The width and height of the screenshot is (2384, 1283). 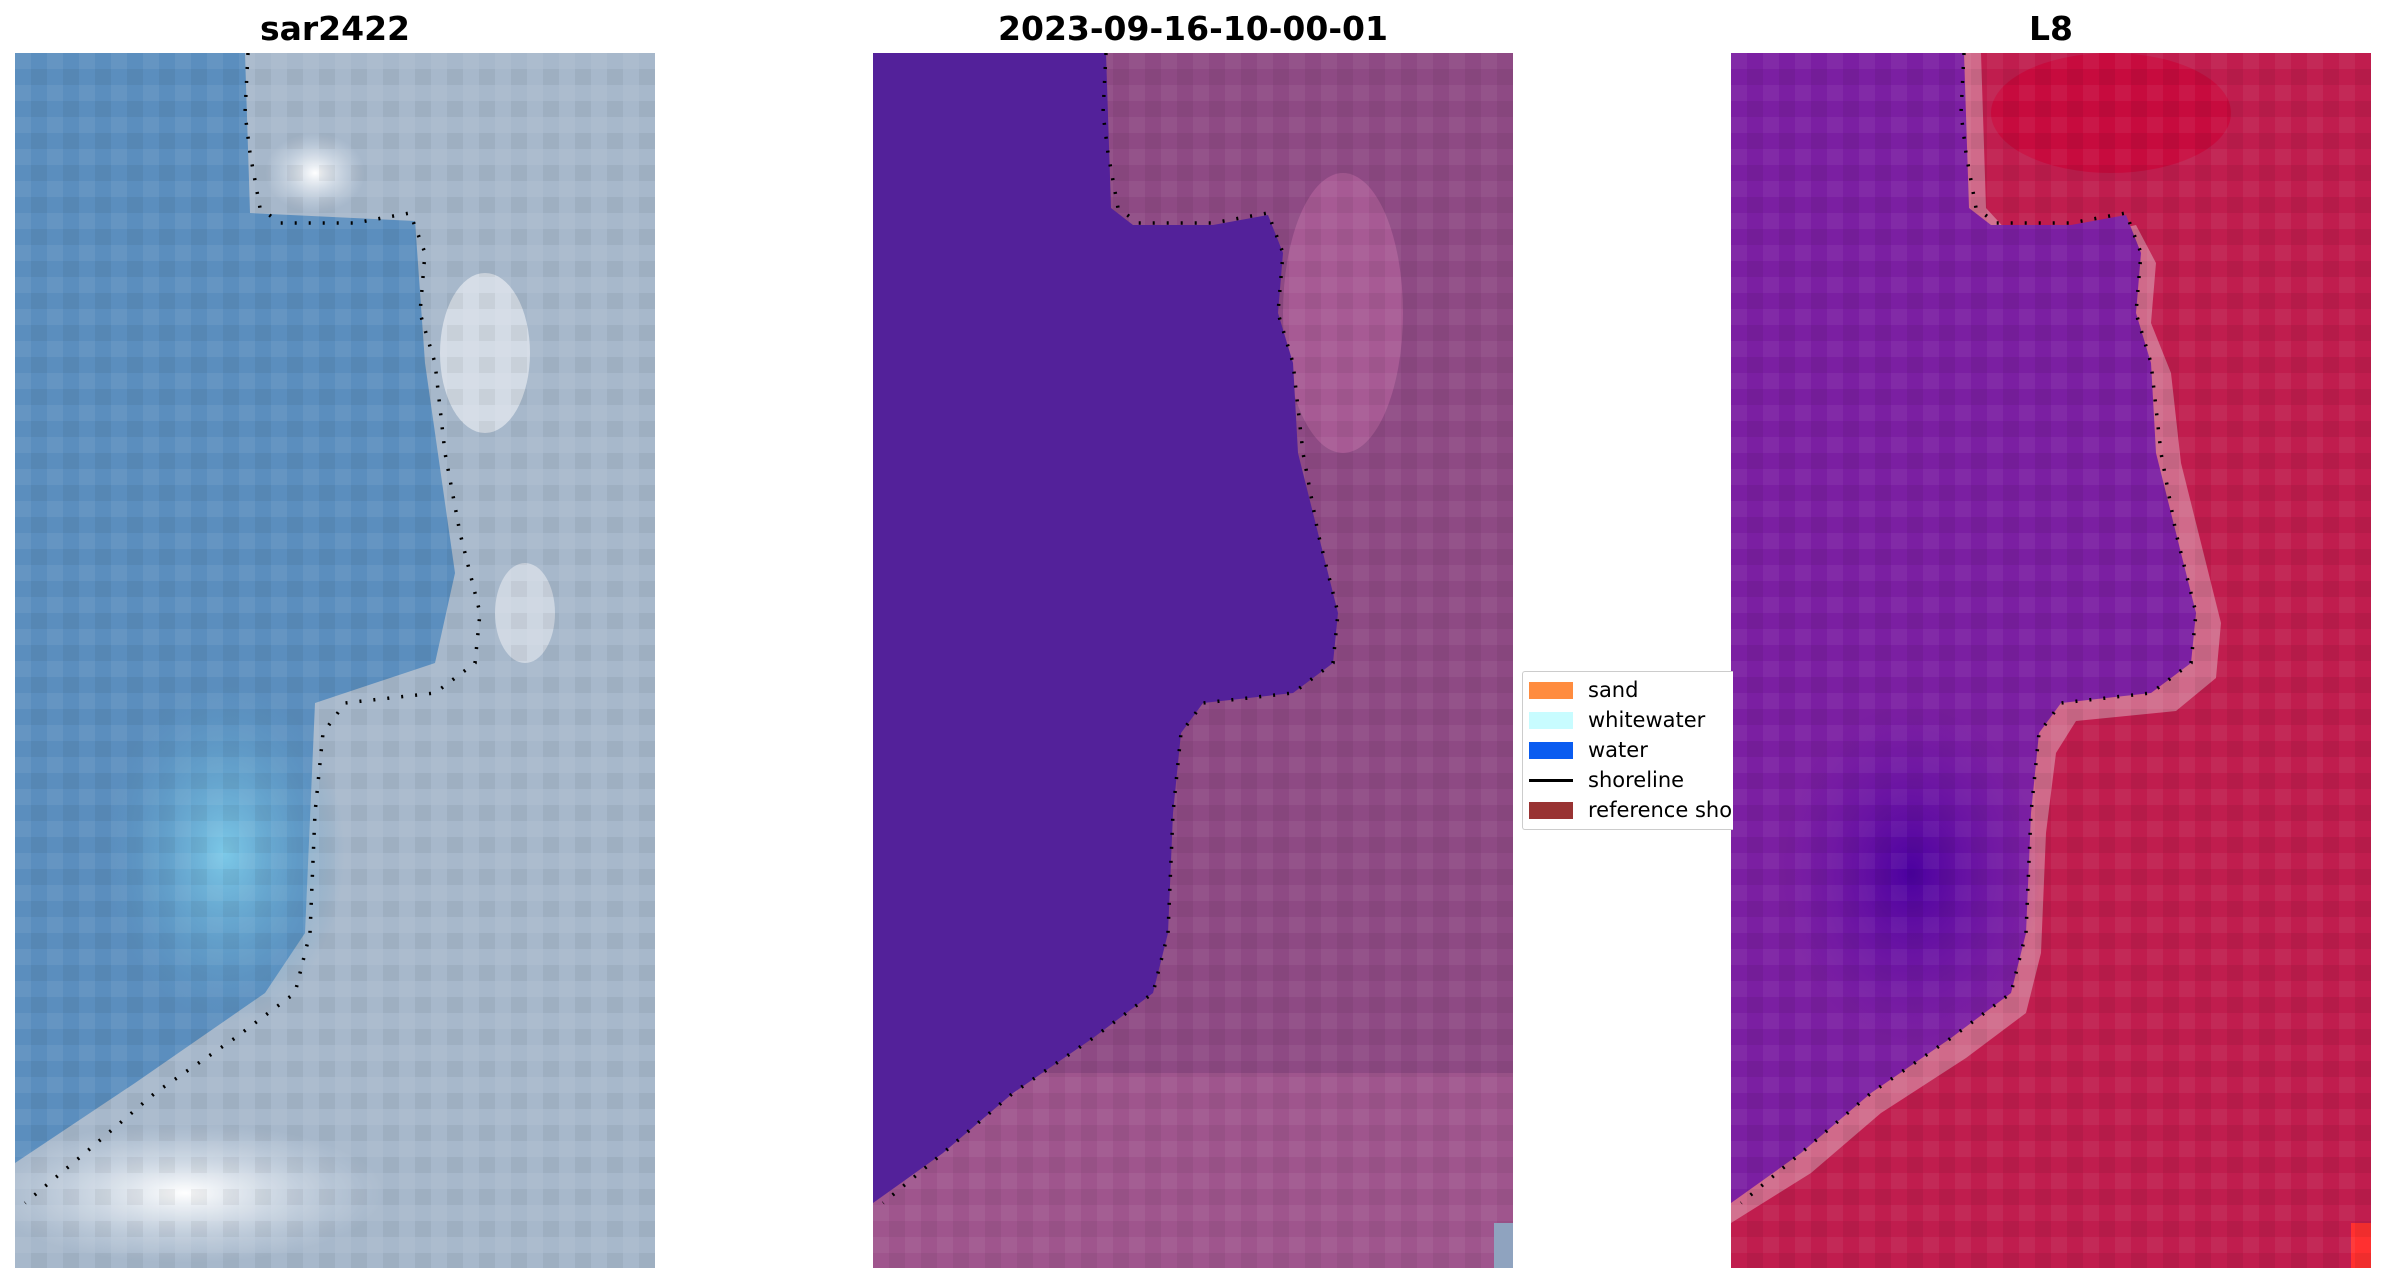 What do you see at coordinates (1618, 750) in the screenshot?
I see `legend-label: water` at bounding box center [1618, 750].